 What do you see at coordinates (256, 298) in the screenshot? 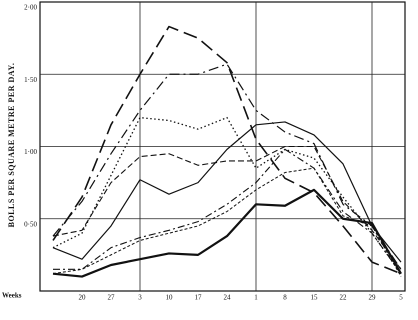
I see `x-tick-label: 1` at bounding box center [256, 298].